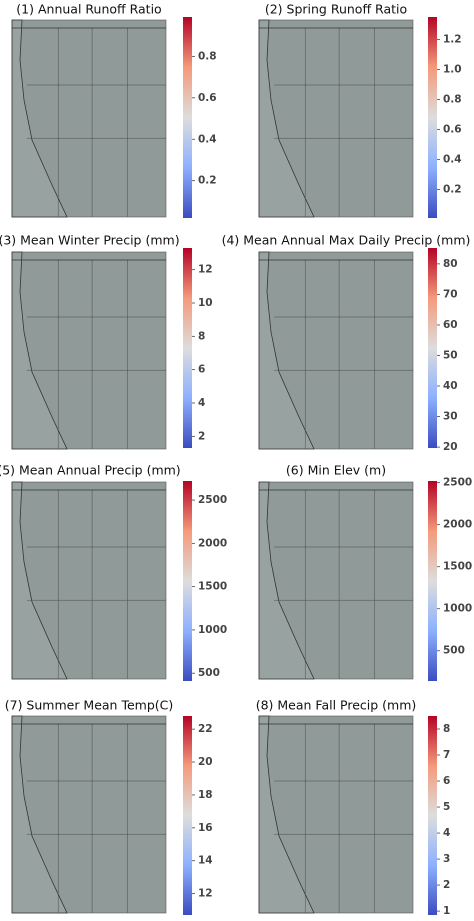 Image resolution: width=474 pixels, height=921 pixels. Describe the element at coordinates (450, 294) in the screenshot. I see `colorbar-tick-label: 70` at that location.